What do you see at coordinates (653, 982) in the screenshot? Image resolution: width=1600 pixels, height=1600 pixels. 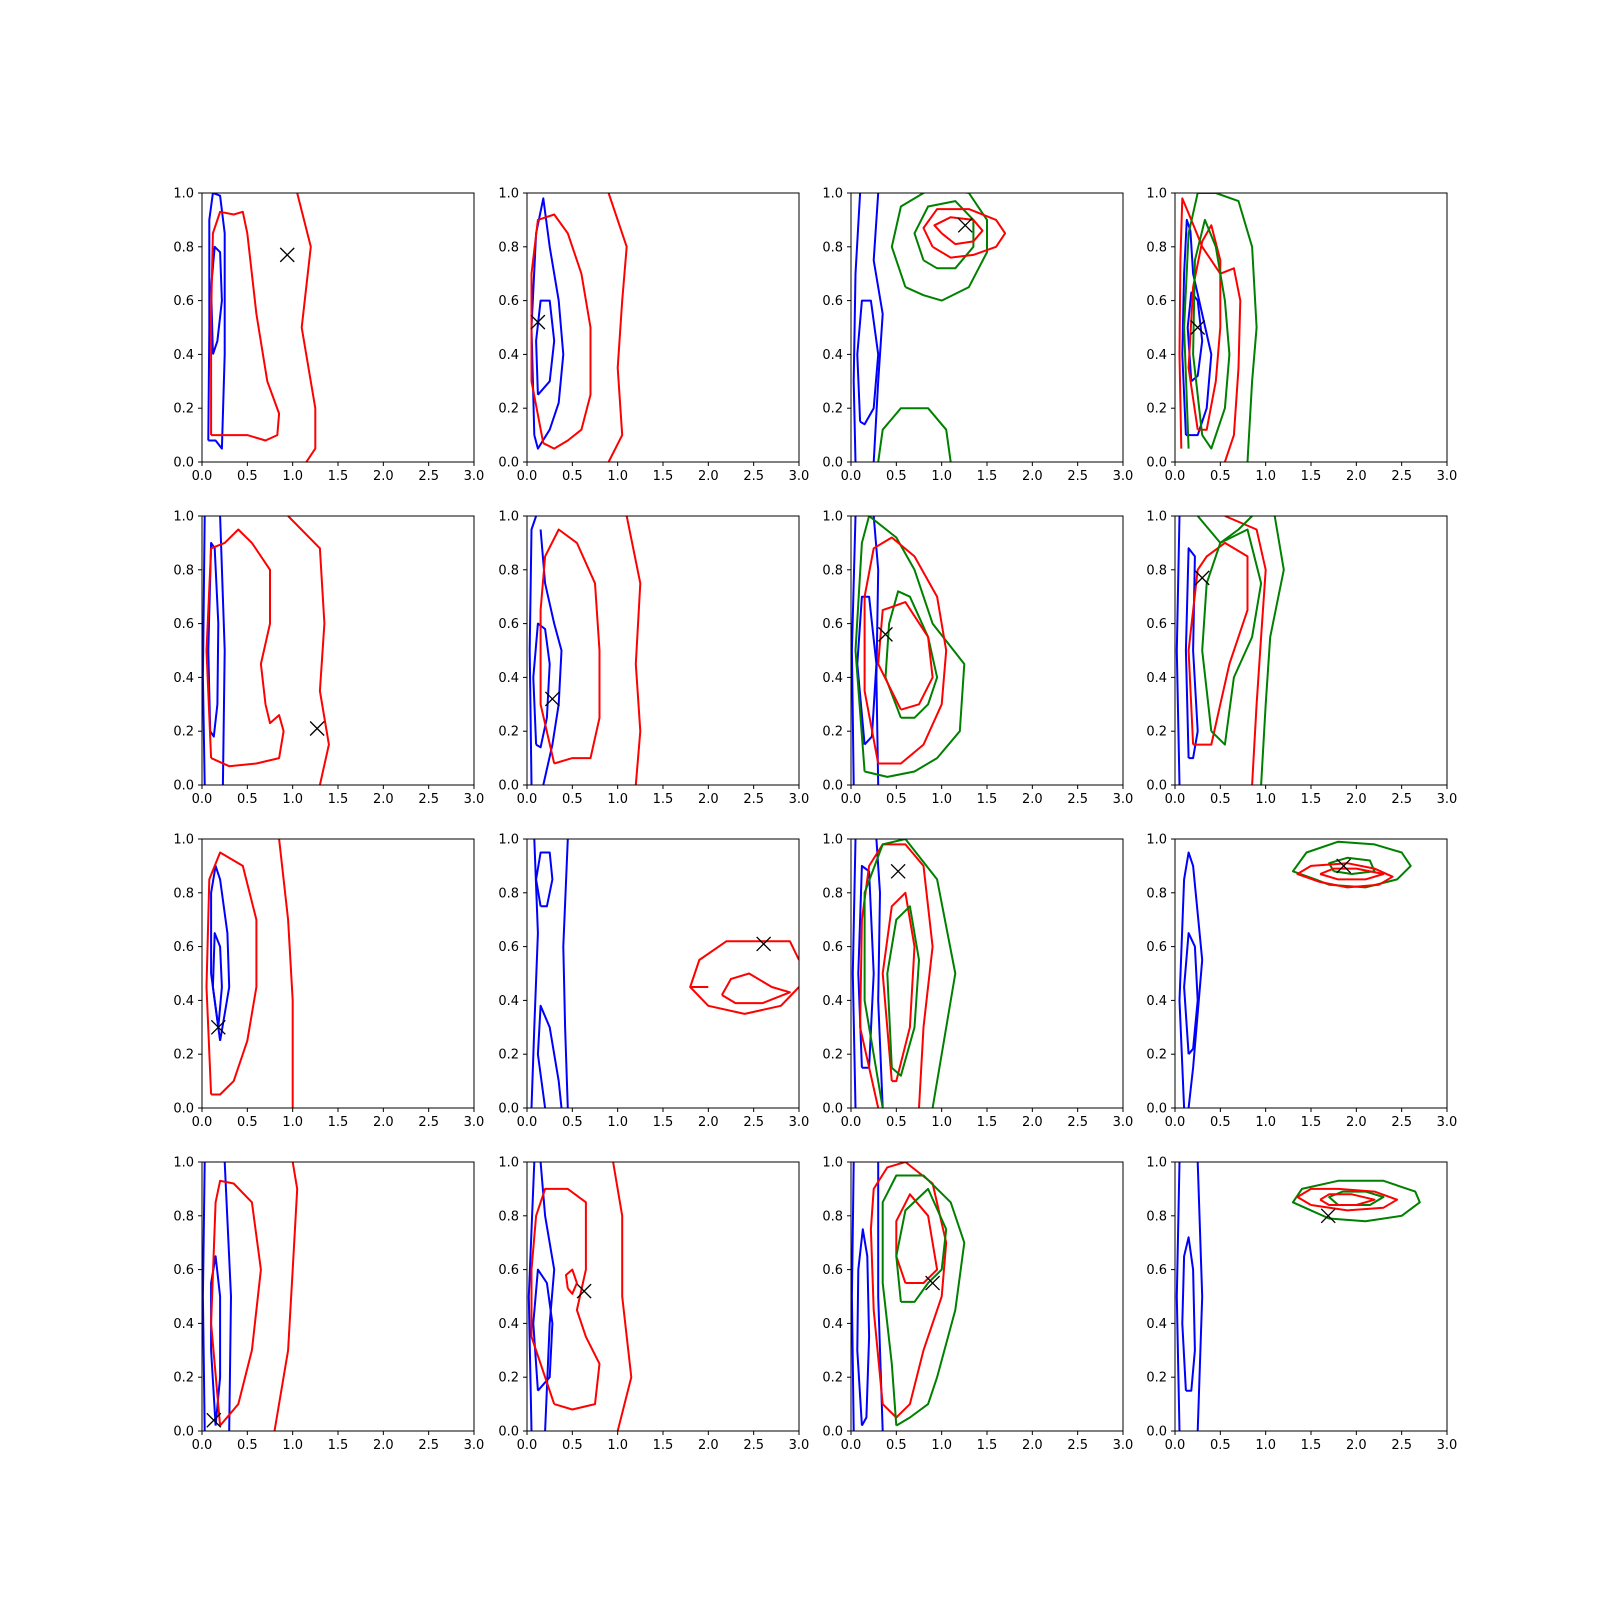 I see `subplot-10: 0.0 0.5 1.0 1.5 2.0 2.5 3.0 0.0 0.2 0.4 0.6 0.8 1.0` at bounding box center [653, 982].